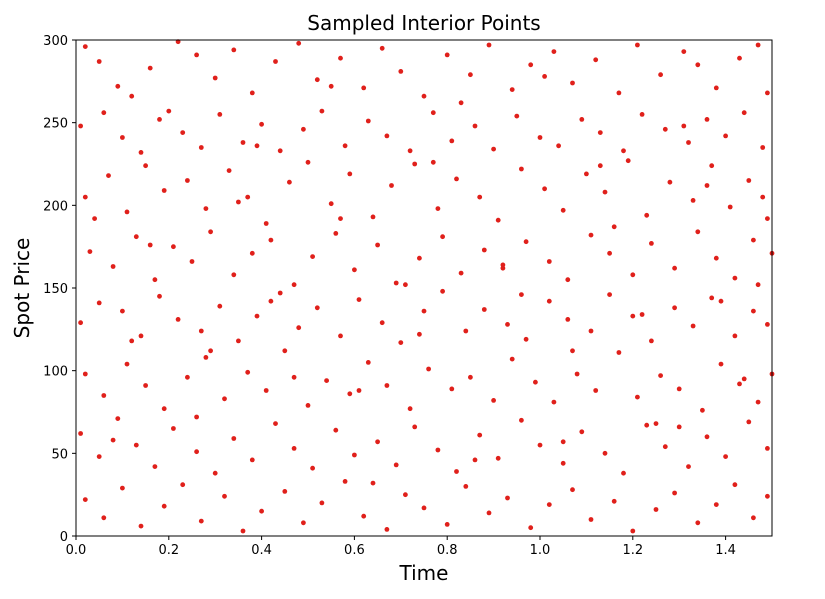  What do you see at coordinates (401, 547) in the screenshot?
I see `x-axis: 0.0 0.2 0.4 0.6 0.8 1.0 1.2 1.4` at bounding box center [401, 547].